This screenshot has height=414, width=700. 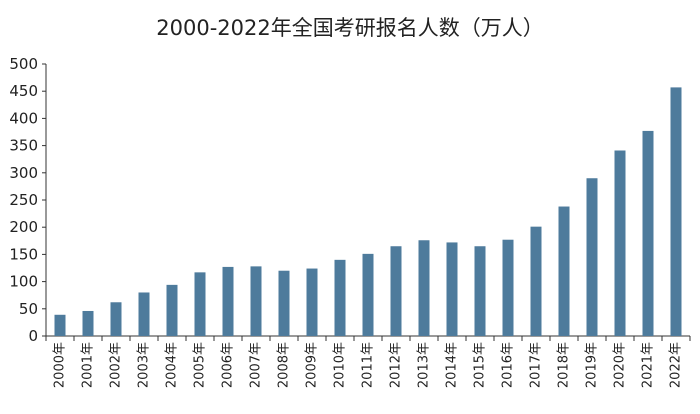 What do you see at coordinates (620, 365) in the screenshot?
I see `x-tick-label: 2020年` at bounding box center [620, 365].